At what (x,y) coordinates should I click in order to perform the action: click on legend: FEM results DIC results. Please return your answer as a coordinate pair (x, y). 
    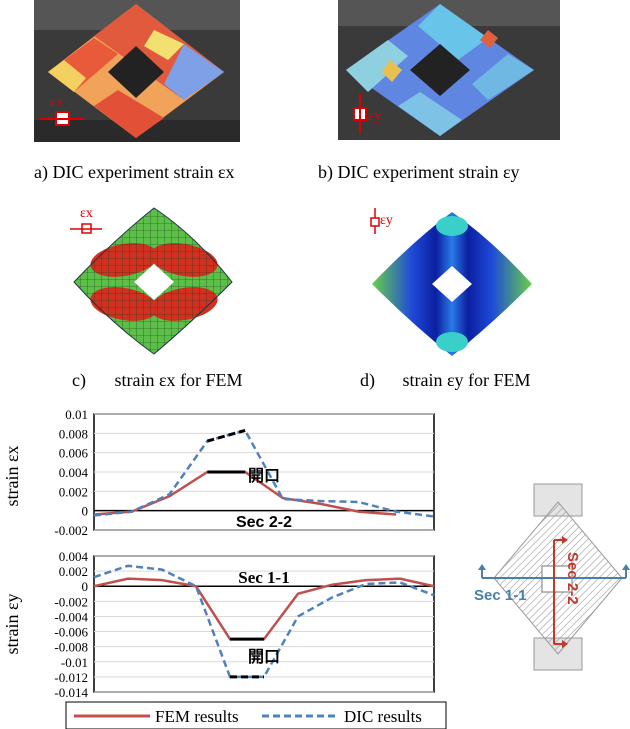
    Looking at the image, I should click on (256, 715).